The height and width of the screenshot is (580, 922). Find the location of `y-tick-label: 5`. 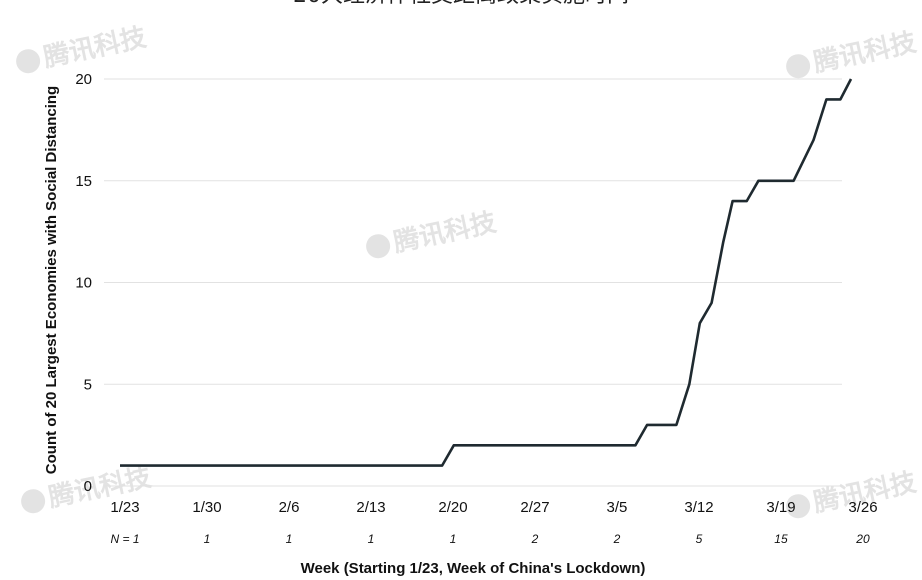

y-tick-label: 5 is located at coordinates (88, 384).